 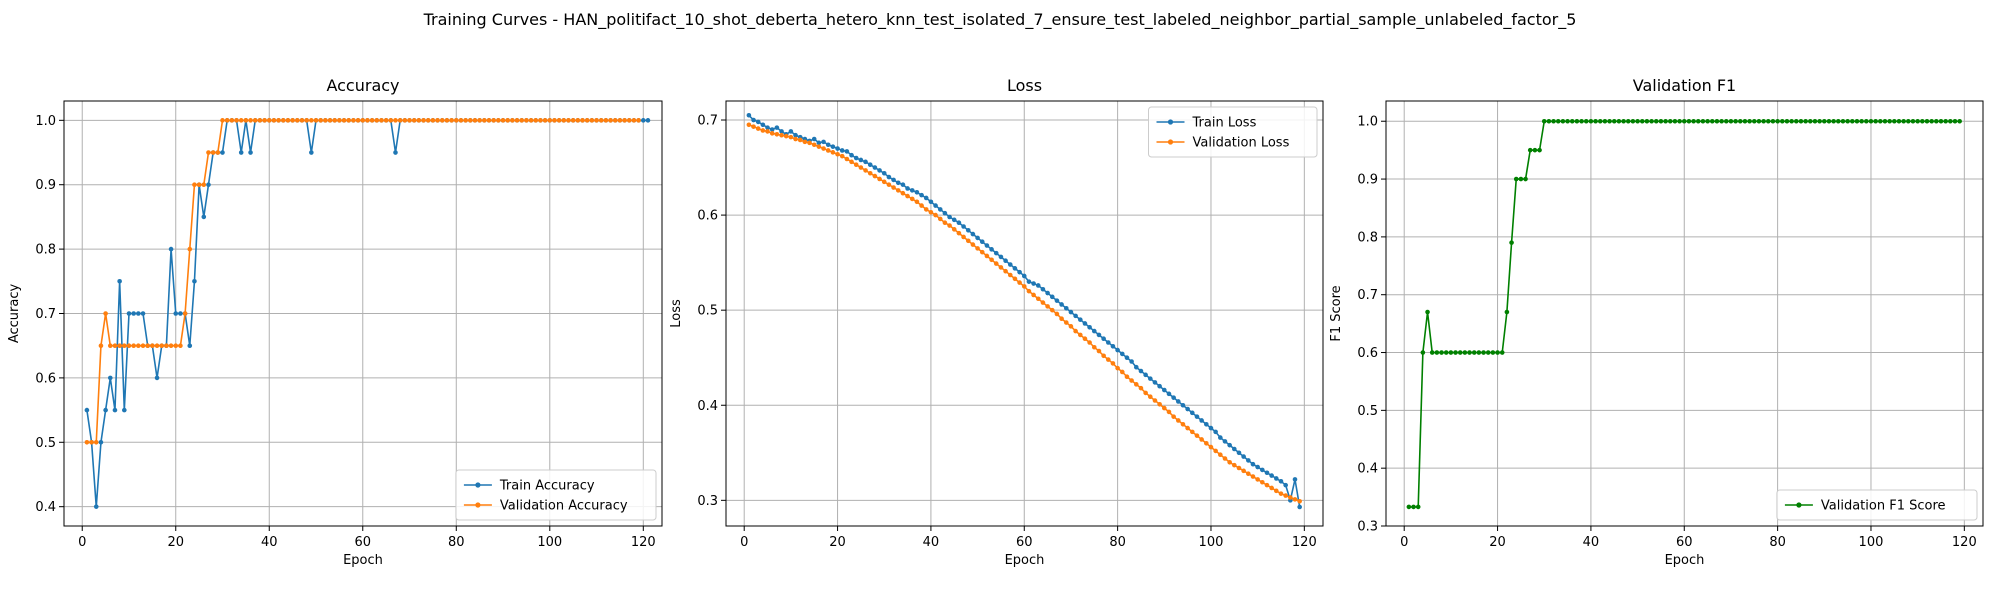 I want to click on y-tick-label: 0.8, so click(x=1367, y=237).